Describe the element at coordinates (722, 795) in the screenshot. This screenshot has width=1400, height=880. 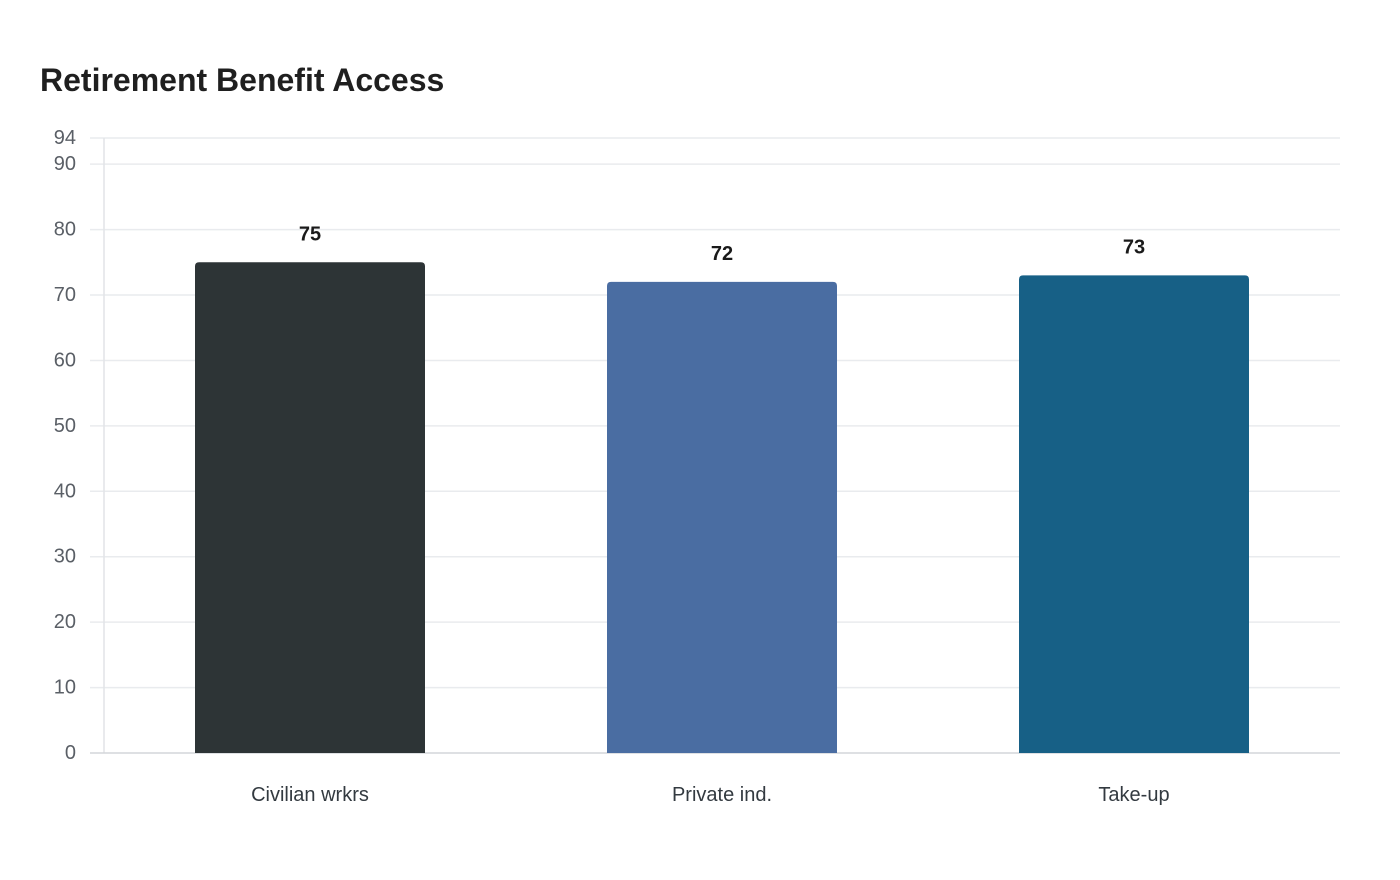
I see `x-tick-label: Private ind.` at that location.